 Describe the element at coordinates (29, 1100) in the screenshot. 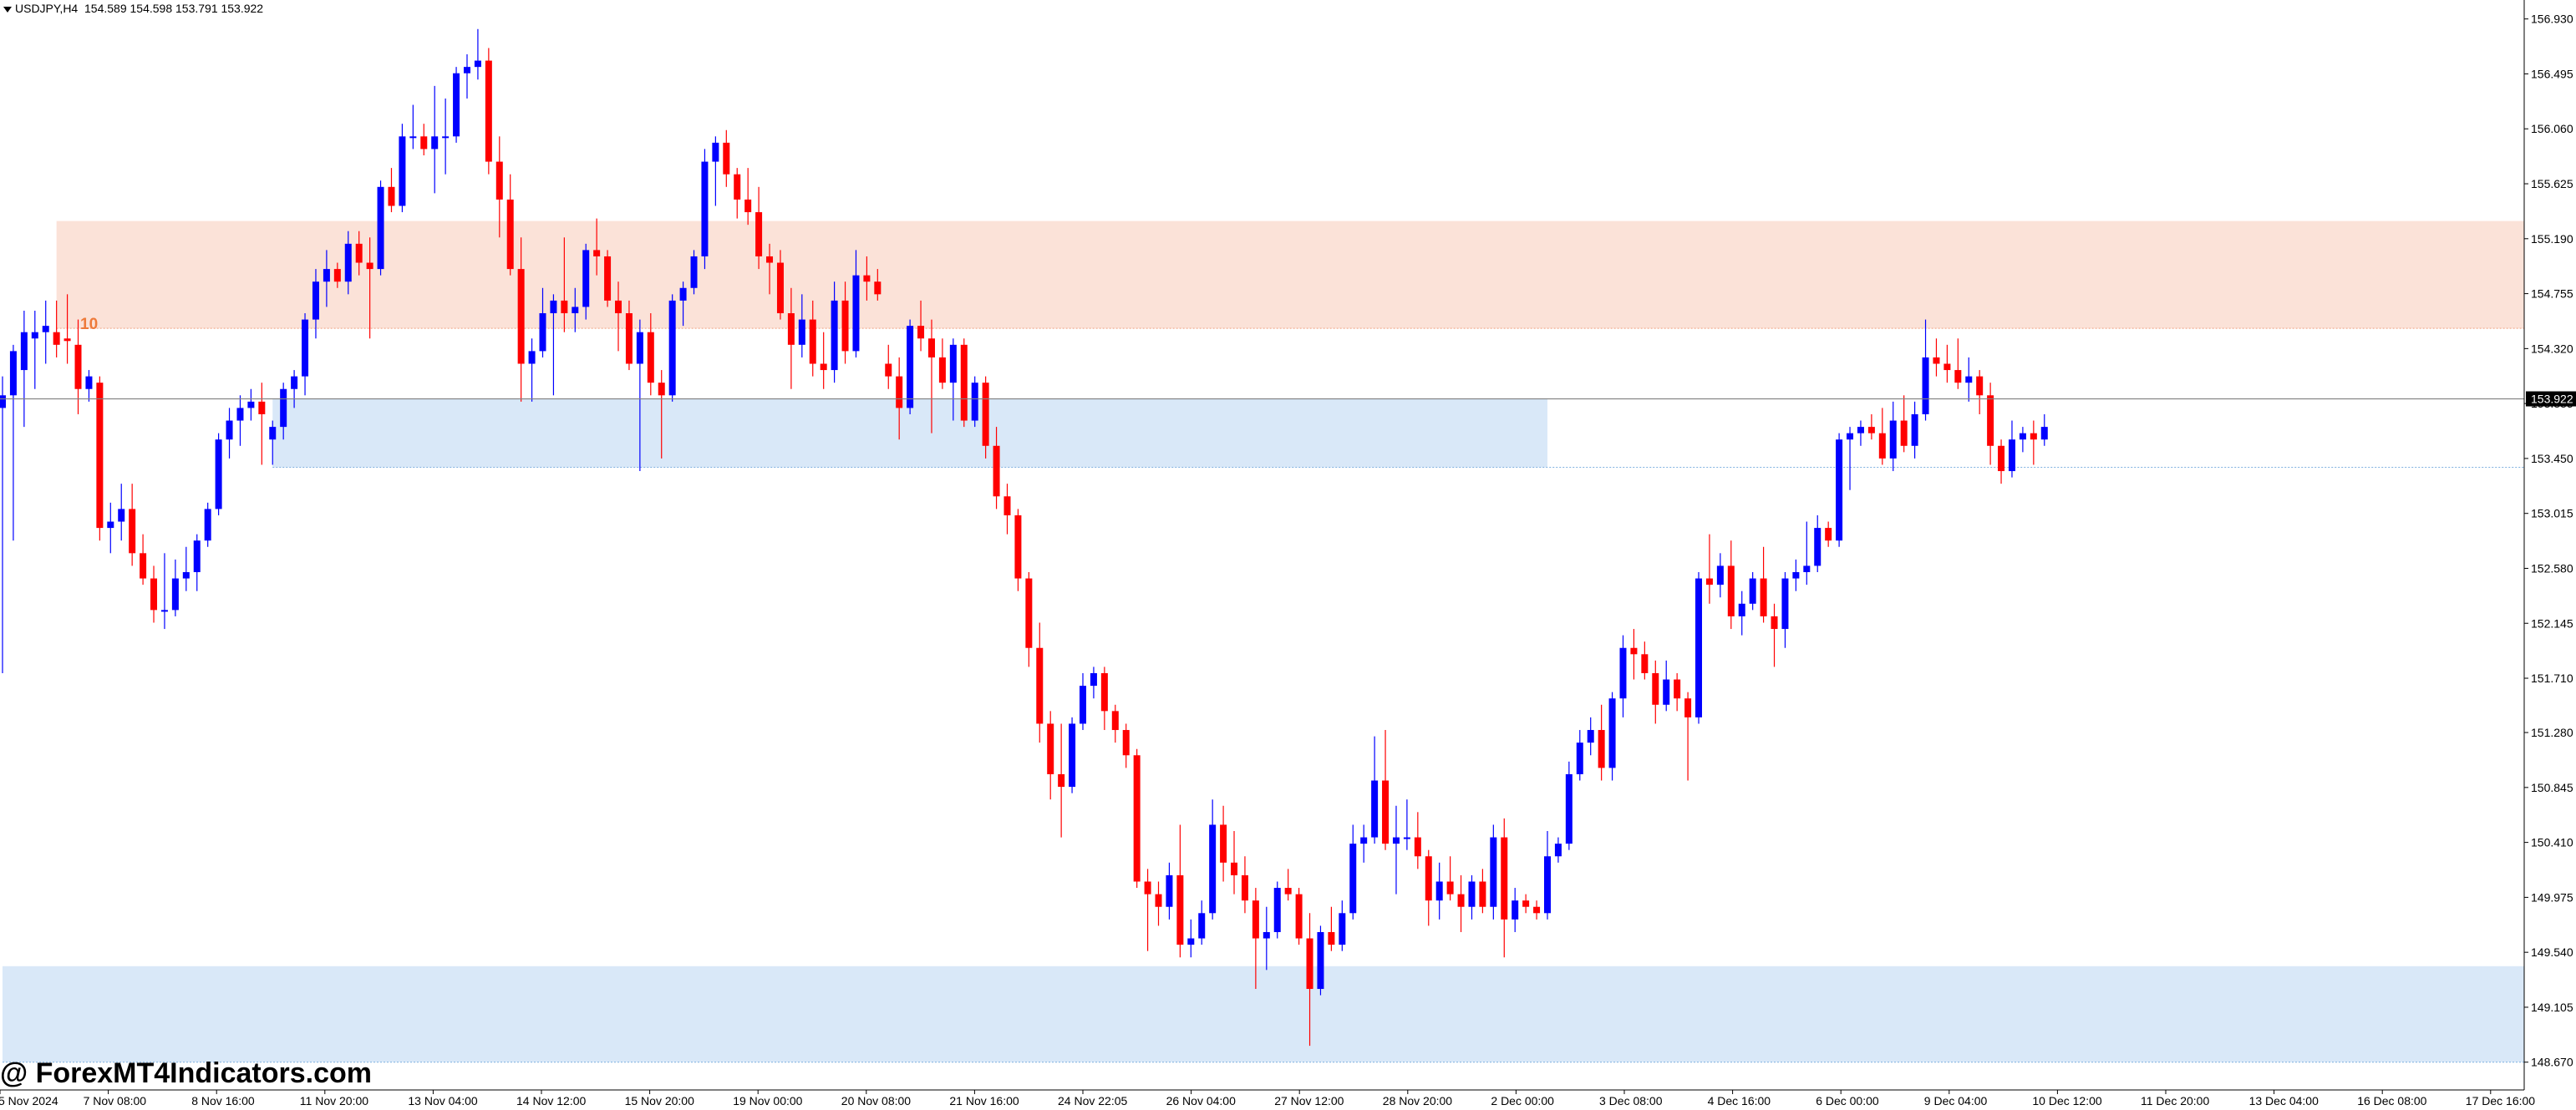

I see `time-tick-label: 5 Nov 2024` at that location.